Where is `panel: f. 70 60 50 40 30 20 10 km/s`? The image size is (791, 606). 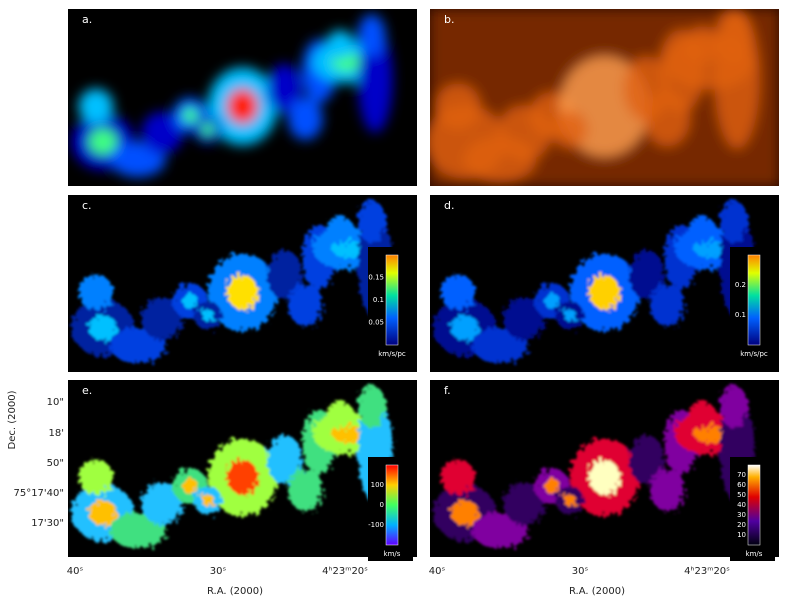 panel: f. 70 60 50 40 30 20 10 km/s is located at coordinates (604, 470).